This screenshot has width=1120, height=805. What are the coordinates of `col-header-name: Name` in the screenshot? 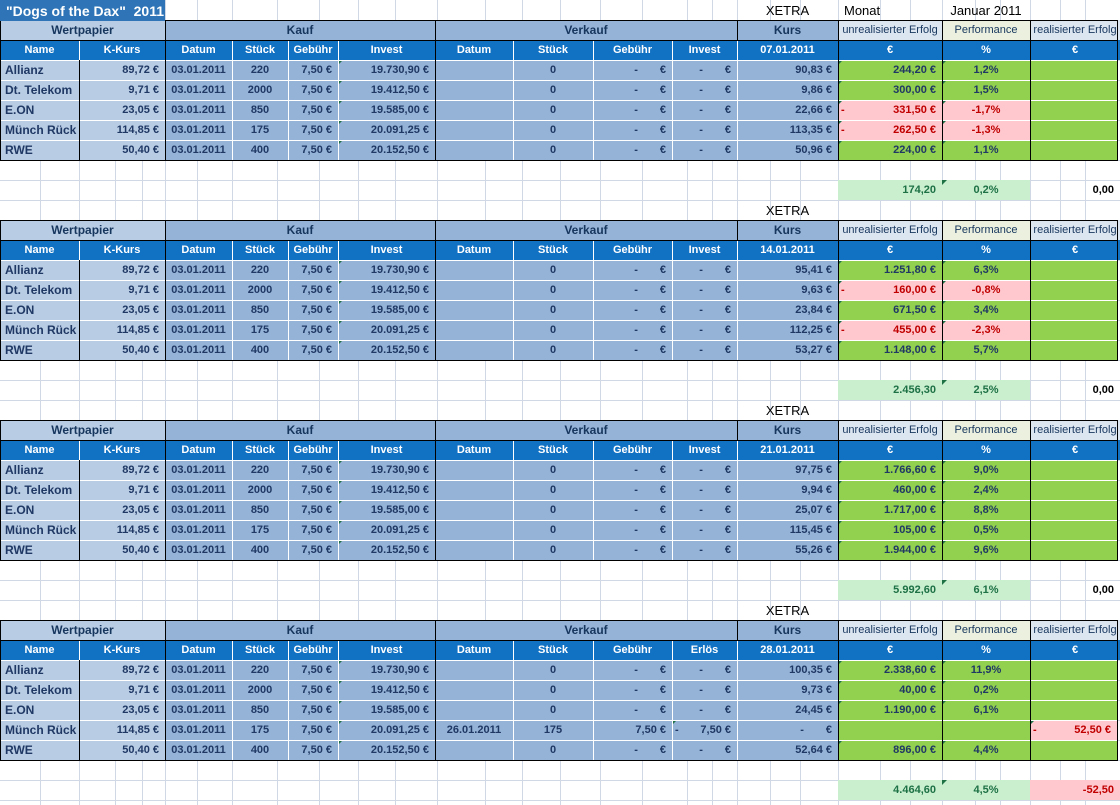 It's located at (39, 450).